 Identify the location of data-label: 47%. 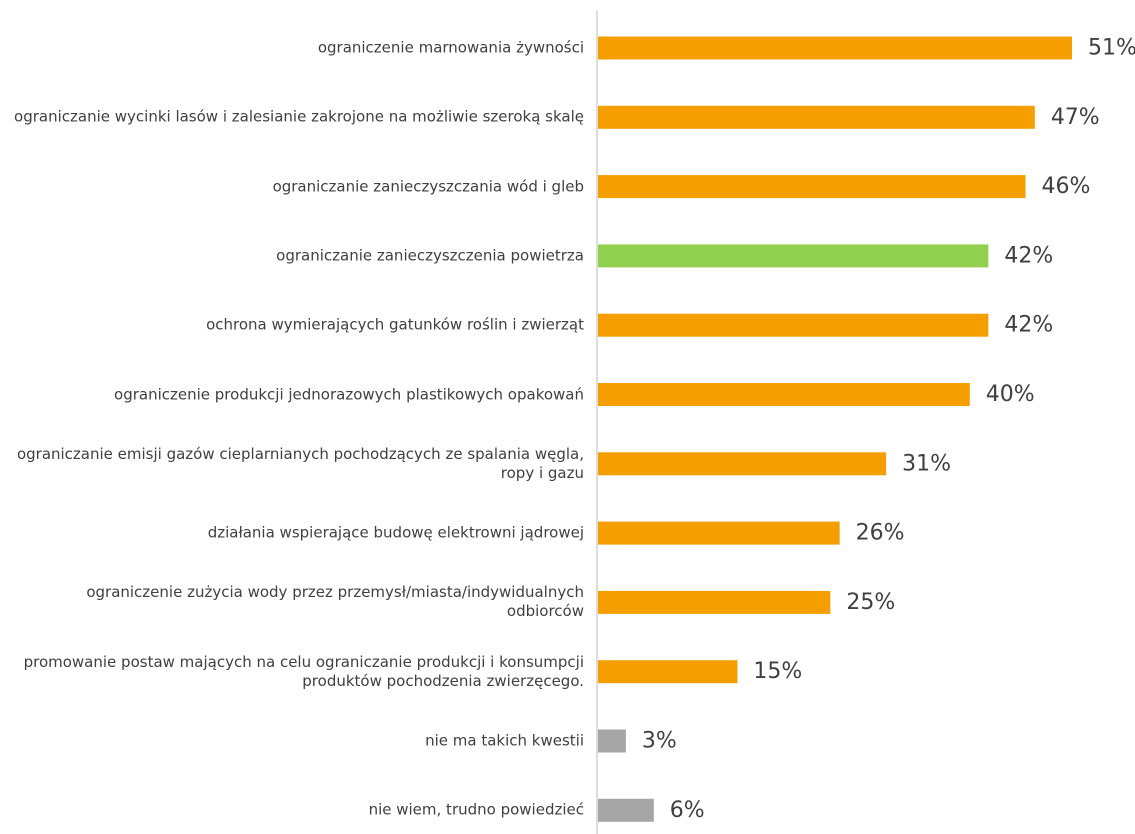
(1075, 117).